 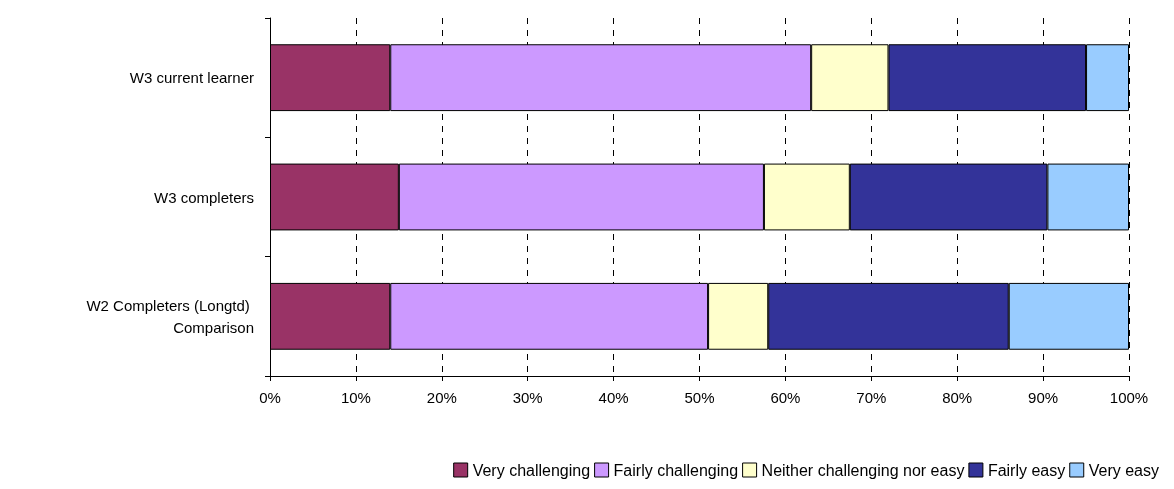 What do you see at coordinates (1129, 397) in the screenshot?
I see `x-tick-label: 100%` at bounding box center [1129, 397].